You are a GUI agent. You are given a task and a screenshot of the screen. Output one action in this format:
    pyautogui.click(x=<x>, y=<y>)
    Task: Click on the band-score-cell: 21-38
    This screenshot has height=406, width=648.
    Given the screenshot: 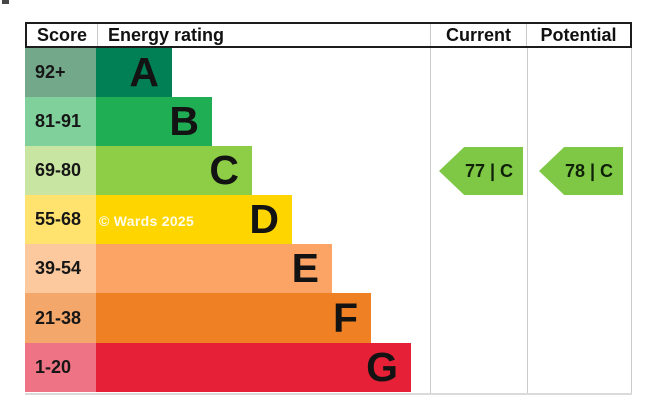 What is the action you would take?
    pyautogui.click(x=60, y=318)
    